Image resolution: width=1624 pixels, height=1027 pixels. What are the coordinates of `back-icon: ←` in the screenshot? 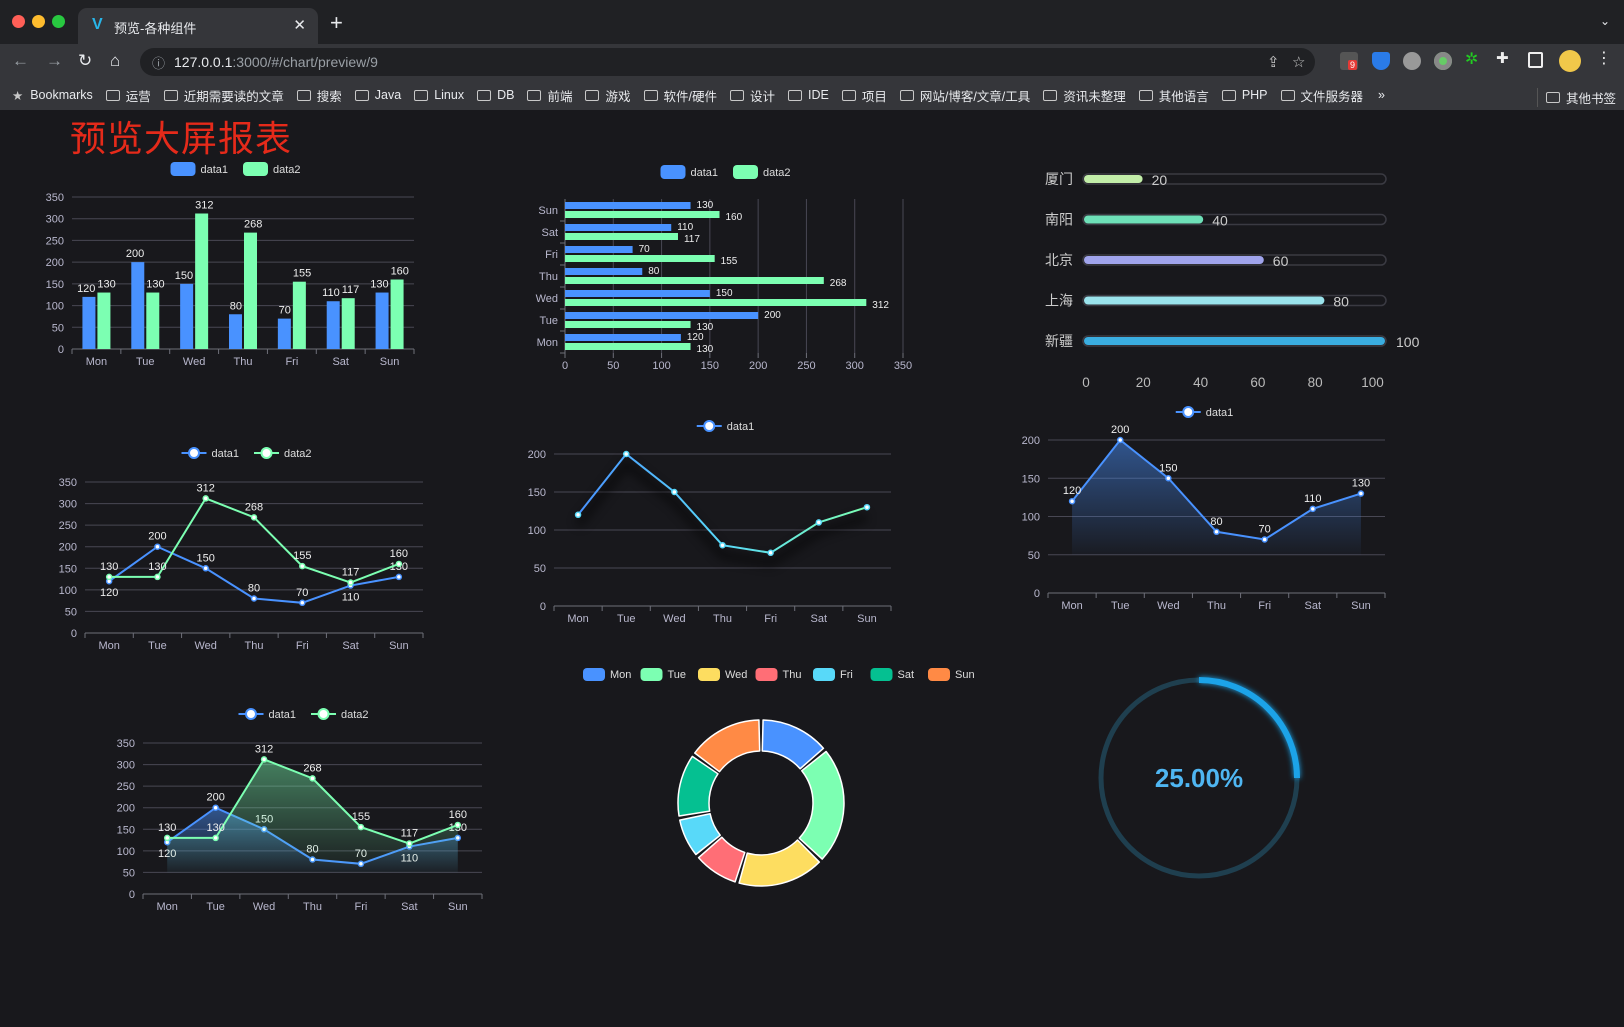 It's located at (20, 60).